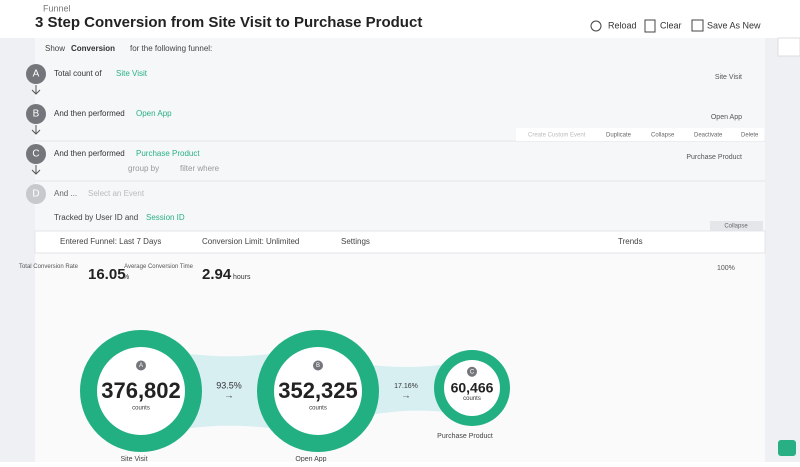 The width and height of the screenshot is (800, 467). I want to click on metric-value: 2.94, so click(217, 274).